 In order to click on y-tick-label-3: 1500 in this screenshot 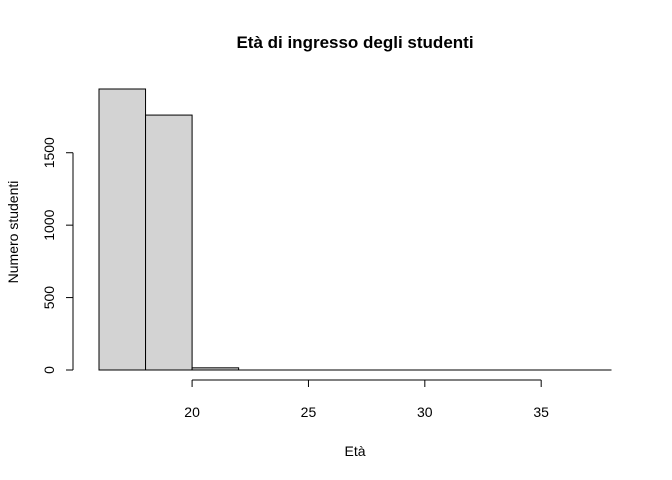, I will do `click(49, 152)`.